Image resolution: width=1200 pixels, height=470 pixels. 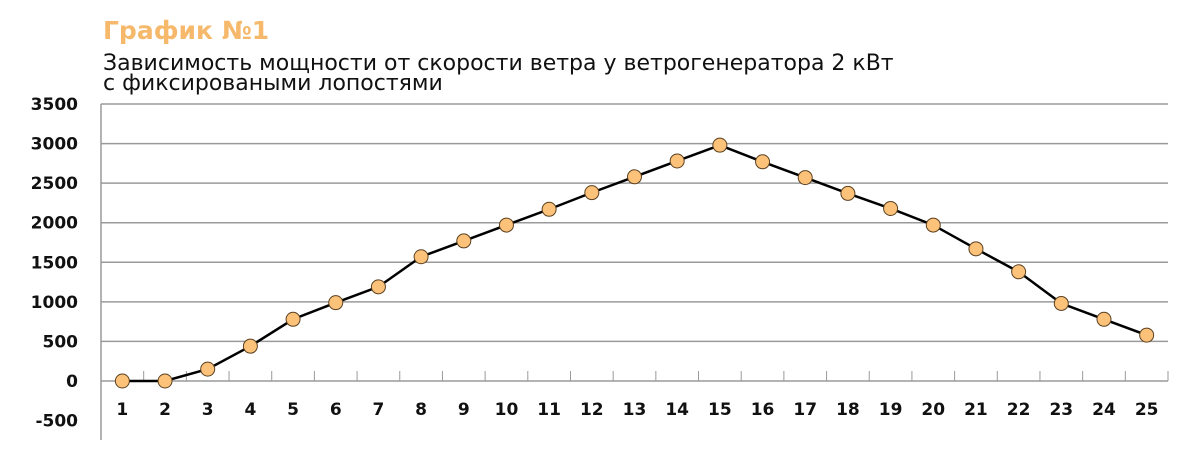 What do you see at coordinates (421, 410) in the screenshot?
I see `x-tick-label: 8` at bounding box center [421, 410].